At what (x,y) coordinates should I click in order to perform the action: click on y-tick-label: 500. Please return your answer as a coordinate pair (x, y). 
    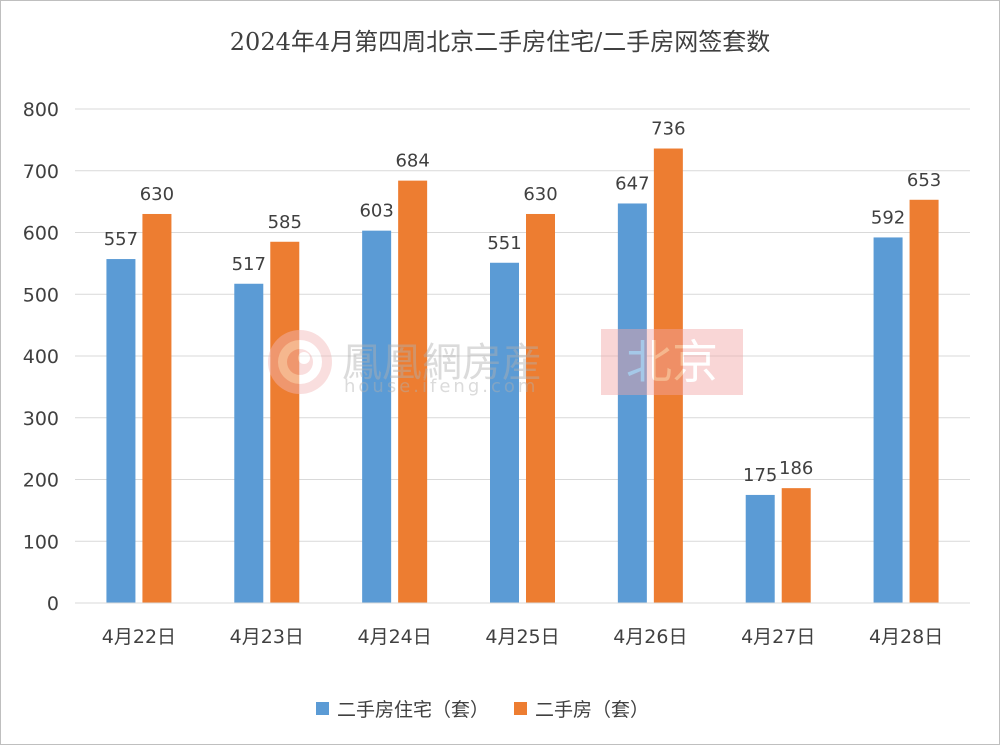
    Looking at the image, I should click on (41, 295).